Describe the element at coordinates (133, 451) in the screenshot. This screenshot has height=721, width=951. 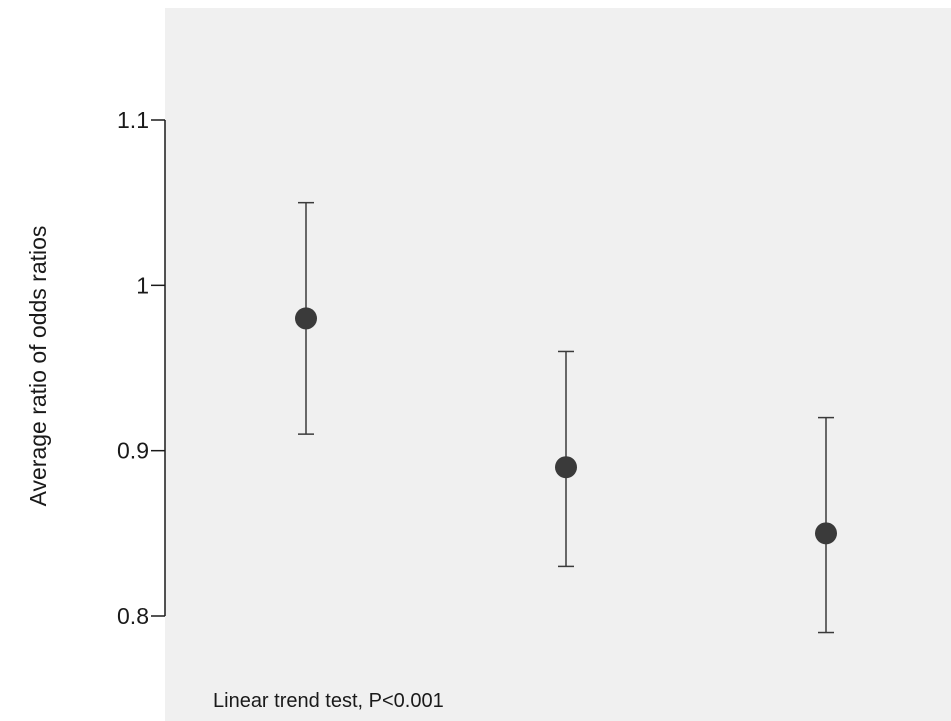
I see `y-tick-label: 0.9` at that location.